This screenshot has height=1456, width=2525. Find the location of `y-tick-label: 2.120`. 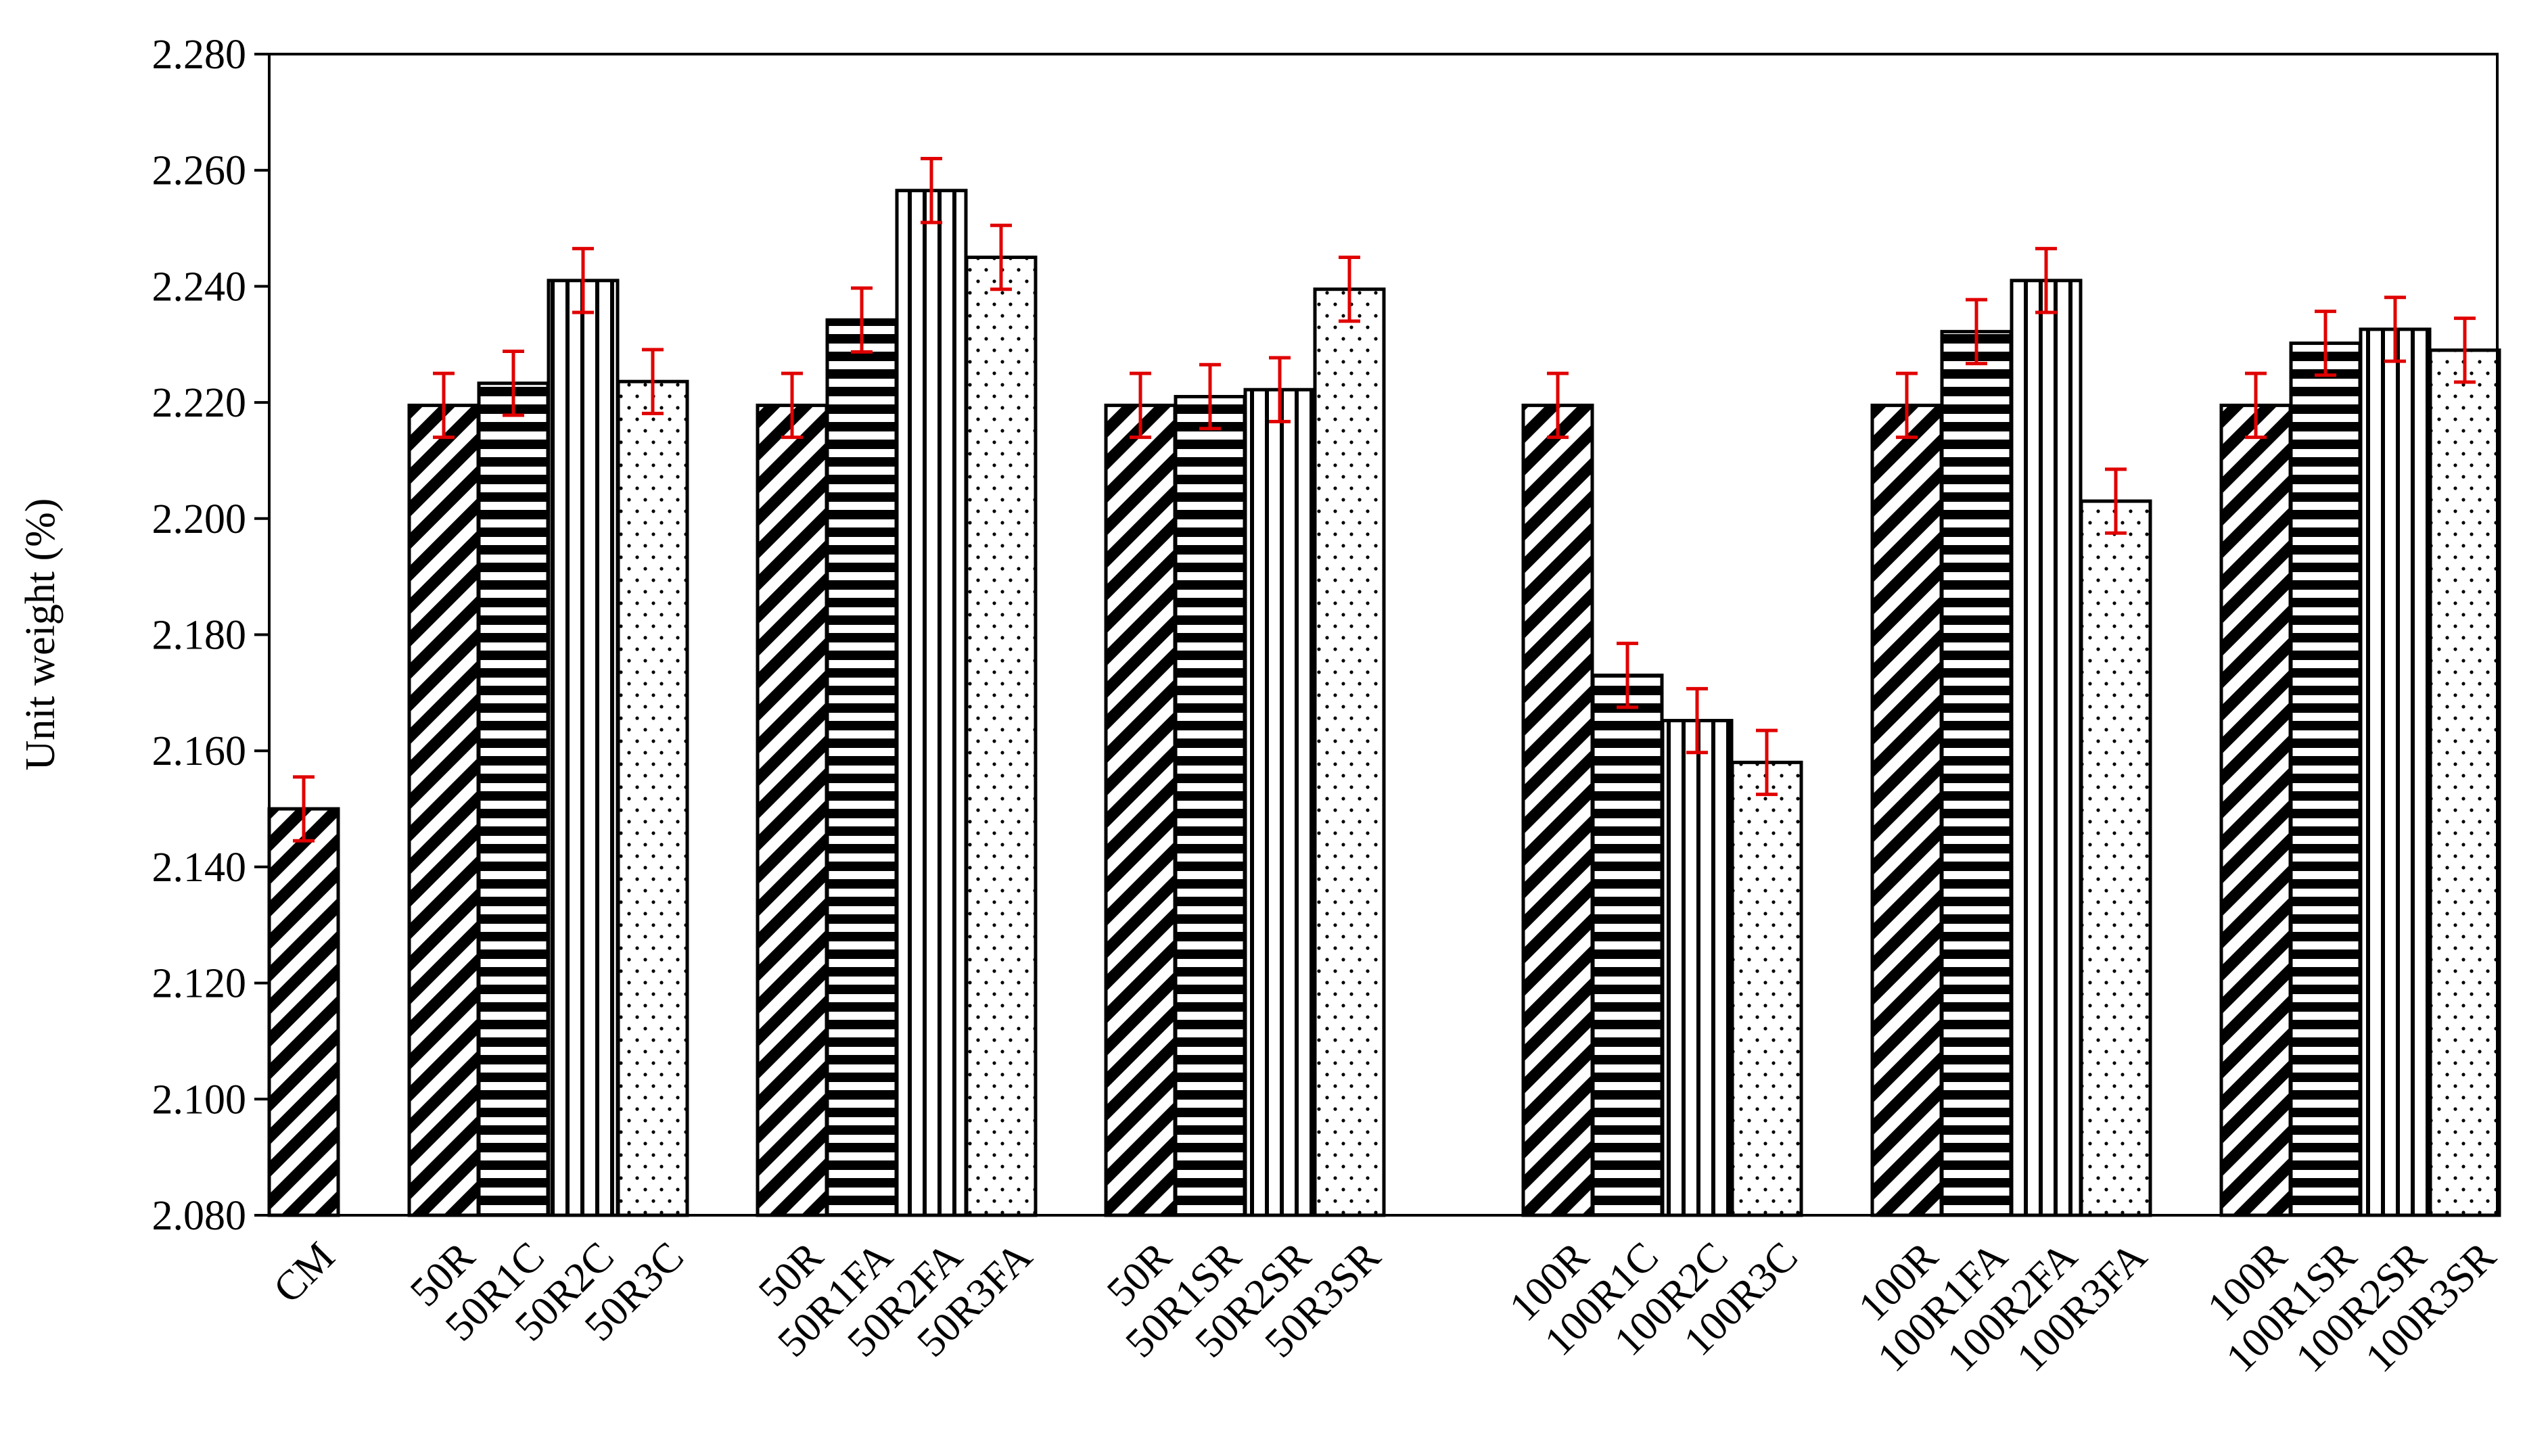

y-tick-label: 2.120 is located at coordinates (199, 984).